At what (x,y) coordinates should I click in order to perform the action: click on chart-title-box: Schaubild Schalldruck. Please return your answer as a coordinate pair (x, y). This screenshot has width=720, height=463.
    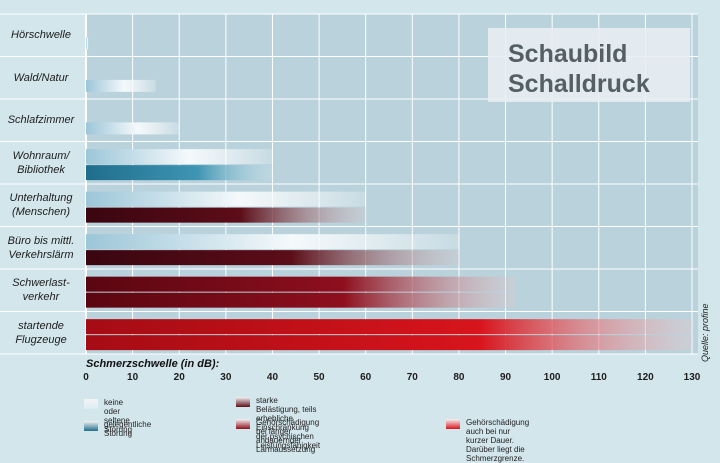
    Looking at the image, I should click on (589, 65).